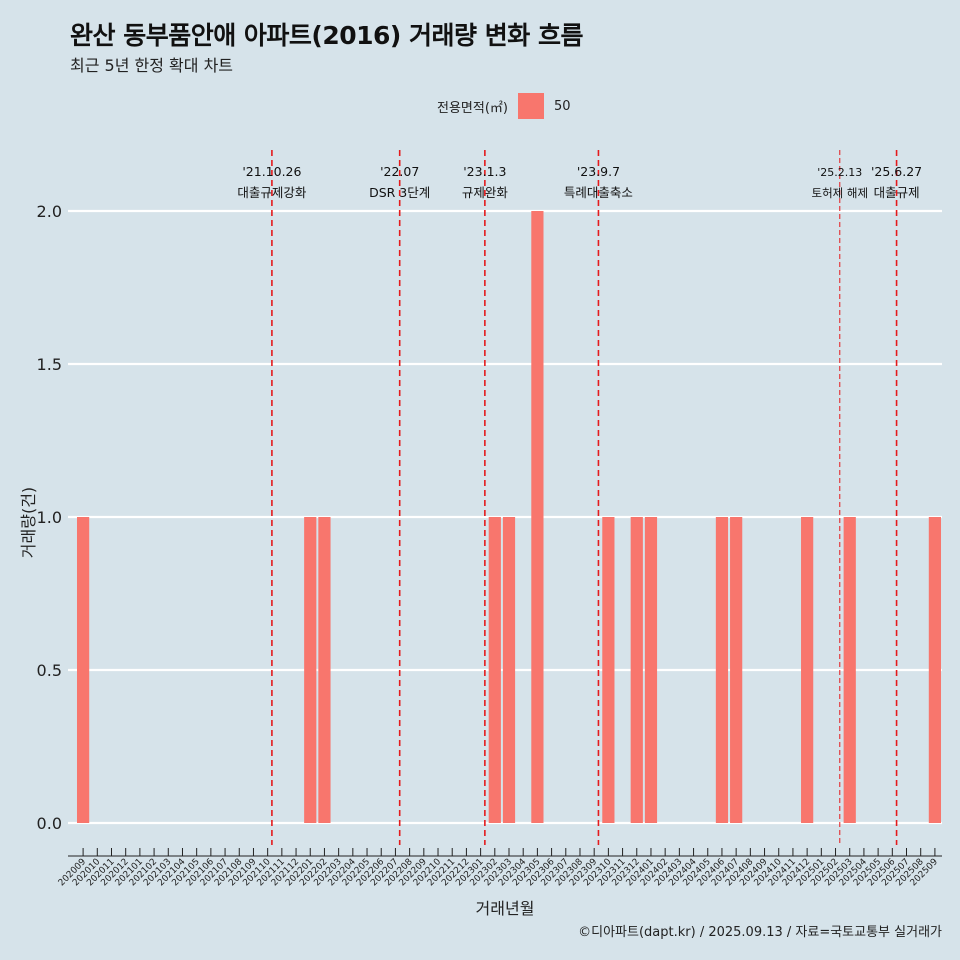 Image resolution: width=960 pixels, height=960 pixels. What do you see at coordinates (271, 171) in the screenshot?
I see `event-date: '21.10.26` at bounding box center [271, 171].